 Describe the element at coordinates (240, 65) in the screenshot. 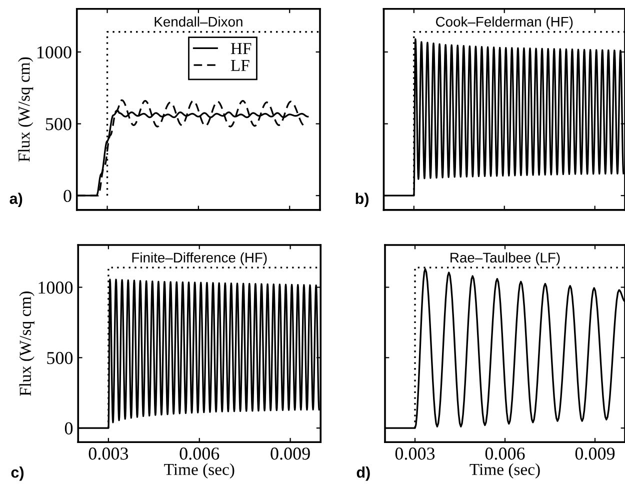

I see `legend-label: LF` at that location.